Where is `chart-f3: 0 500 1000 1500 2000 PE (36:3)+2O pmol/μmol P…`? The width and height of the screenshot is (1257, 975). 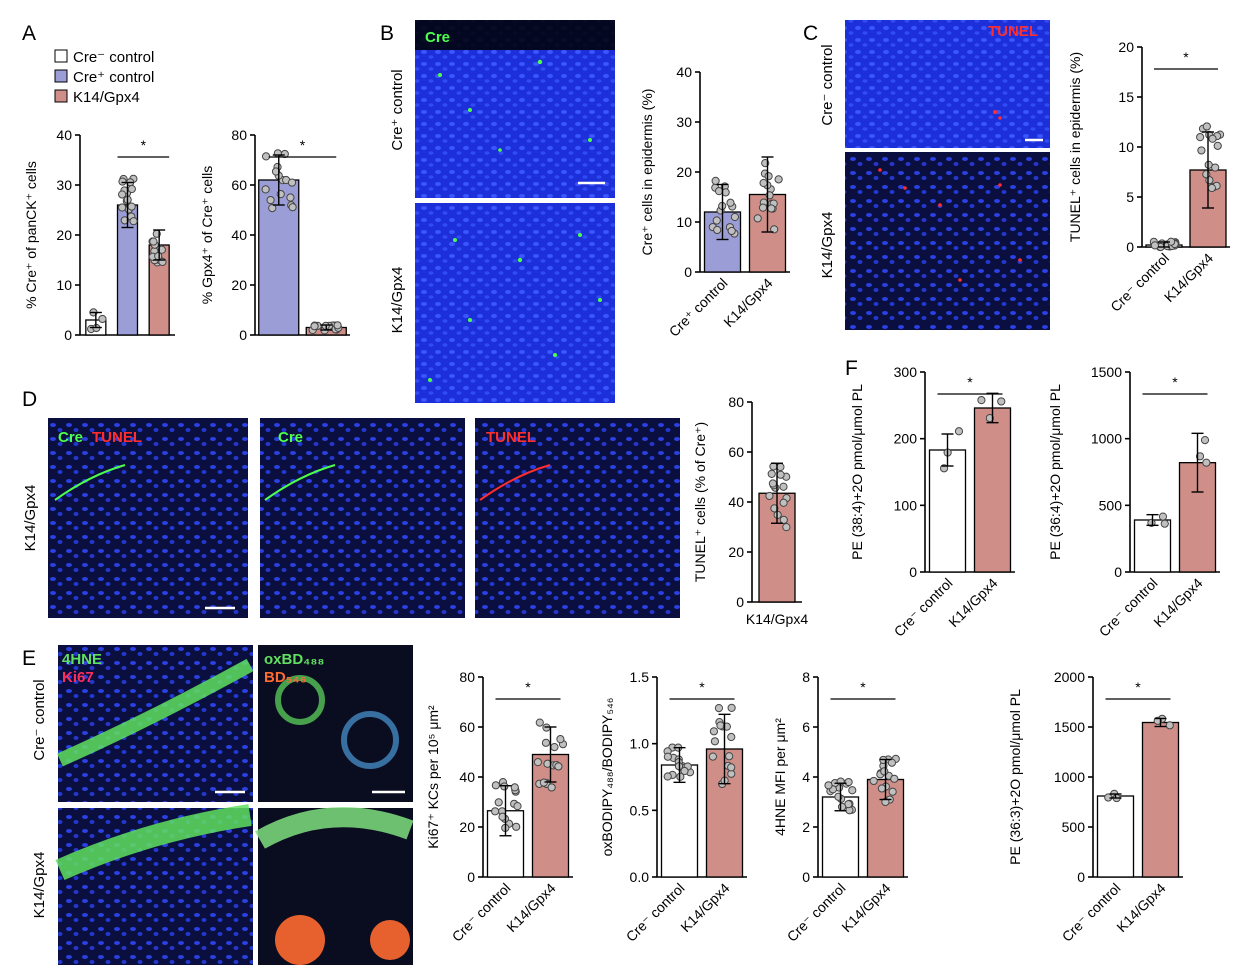
chart-f3: 0 500 1000 1500 2000 PE (36:3)+2O pmol/μmol P… is located at coordinates (1095, 807).